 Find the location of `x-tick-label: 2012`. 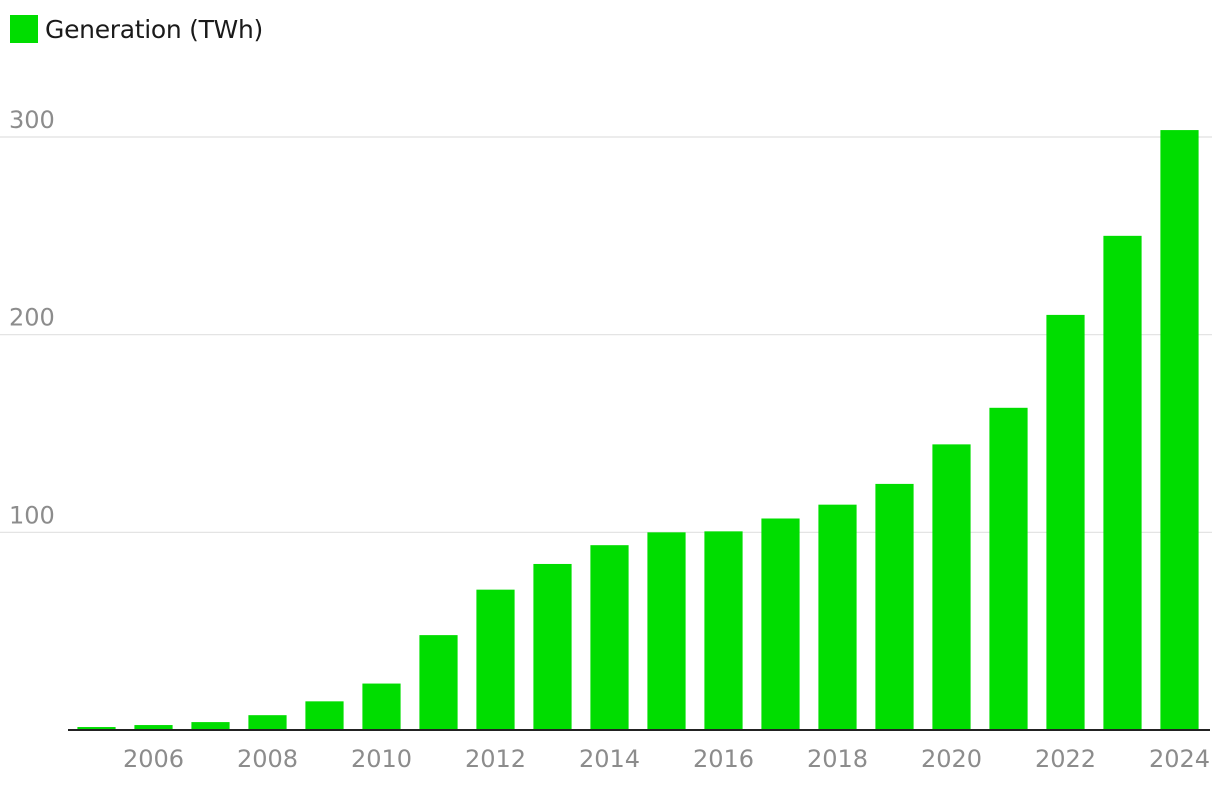

x-tick-label: 2012 is located at coordinates (495, 759).